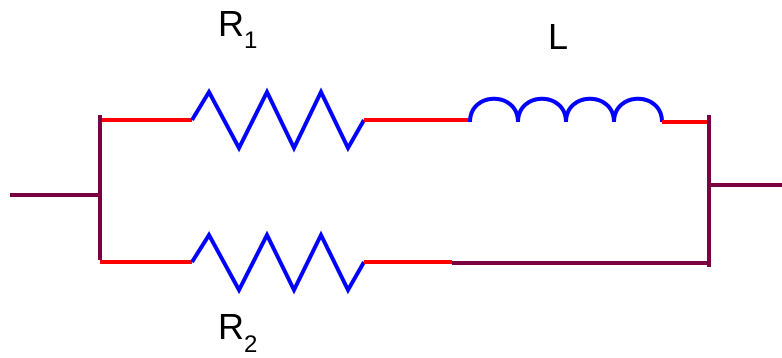 The image size is (782, 358). Describe the element at coordinates (250, 40) in the screenshot. I see `r1-label-subscript: 1` at that location.